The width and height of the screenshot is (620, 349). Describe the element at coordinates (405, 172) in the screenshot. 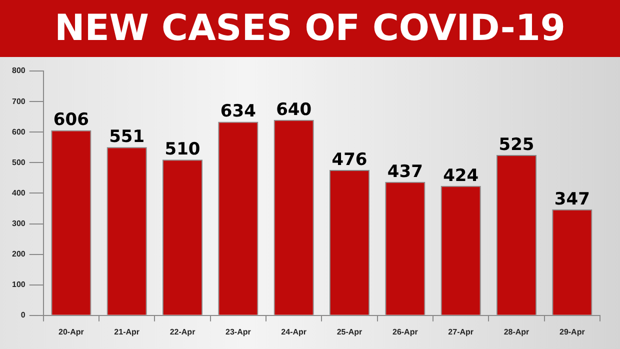

I see `data-label: 437` at that location.